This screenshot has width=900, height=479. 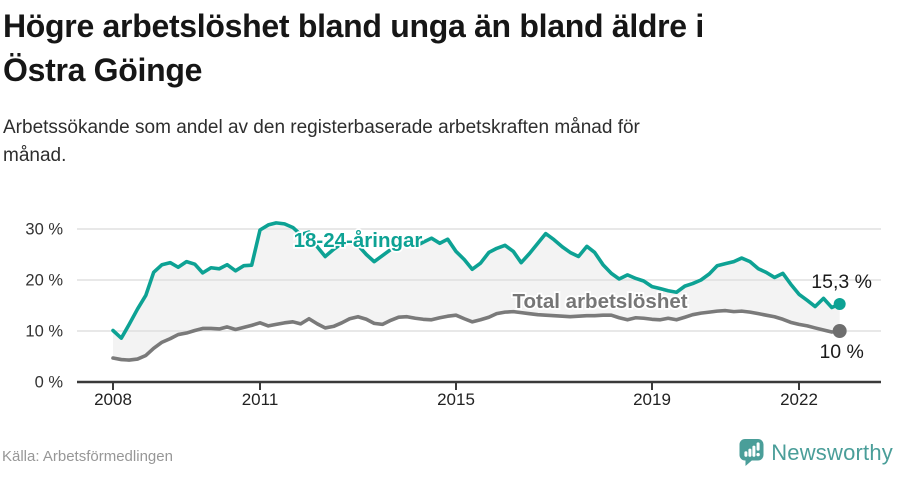 I want to click on newsworthy-logo: Newsworthy, so click(x=816, y=452).